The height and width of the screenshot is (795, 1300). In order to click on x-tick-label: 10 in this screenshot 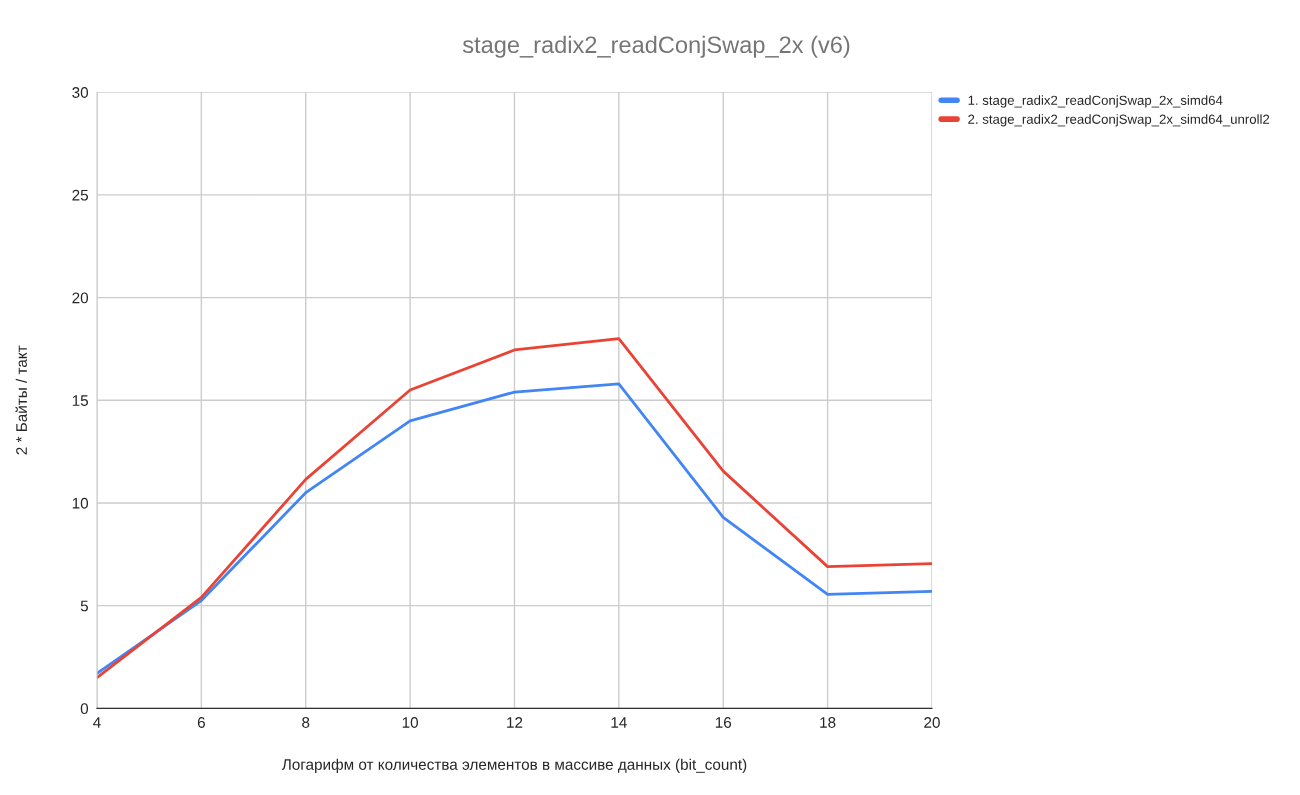, I will do `click(410, 722)`.